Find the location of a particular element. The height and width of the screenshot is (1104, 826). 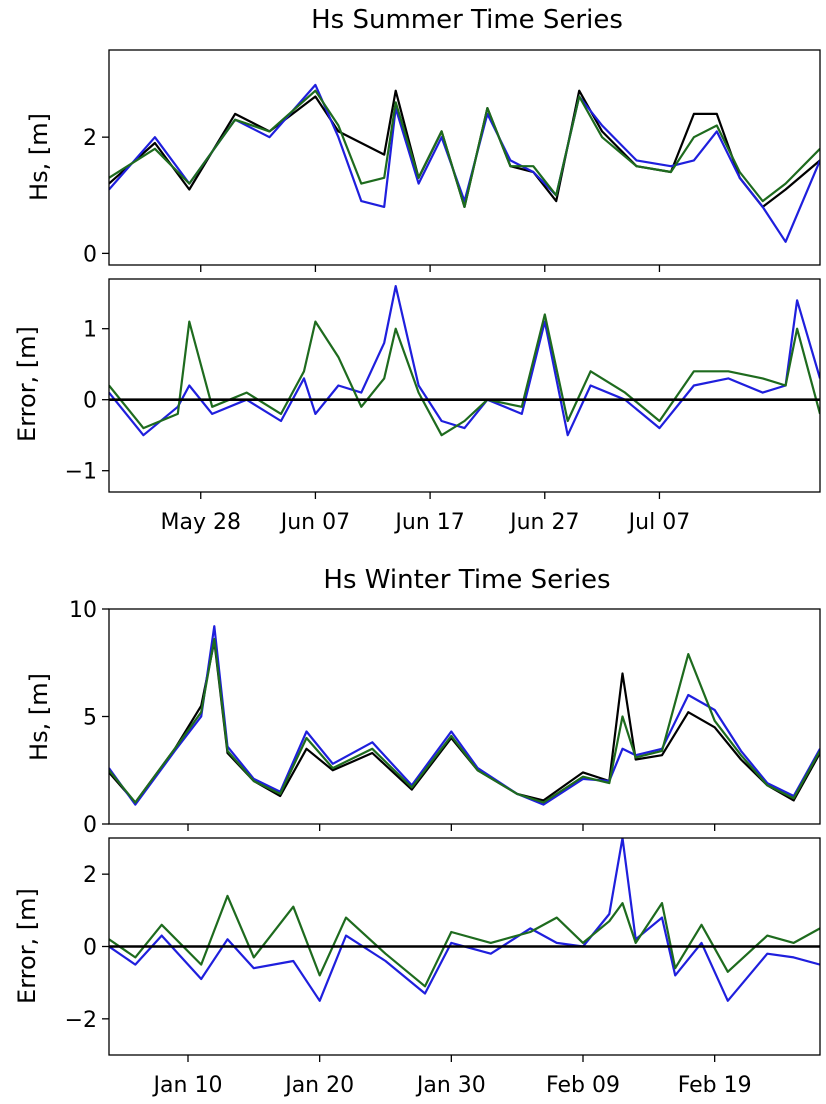

x-tick-label: Jan 20 is located at coordinates (318, 1085).